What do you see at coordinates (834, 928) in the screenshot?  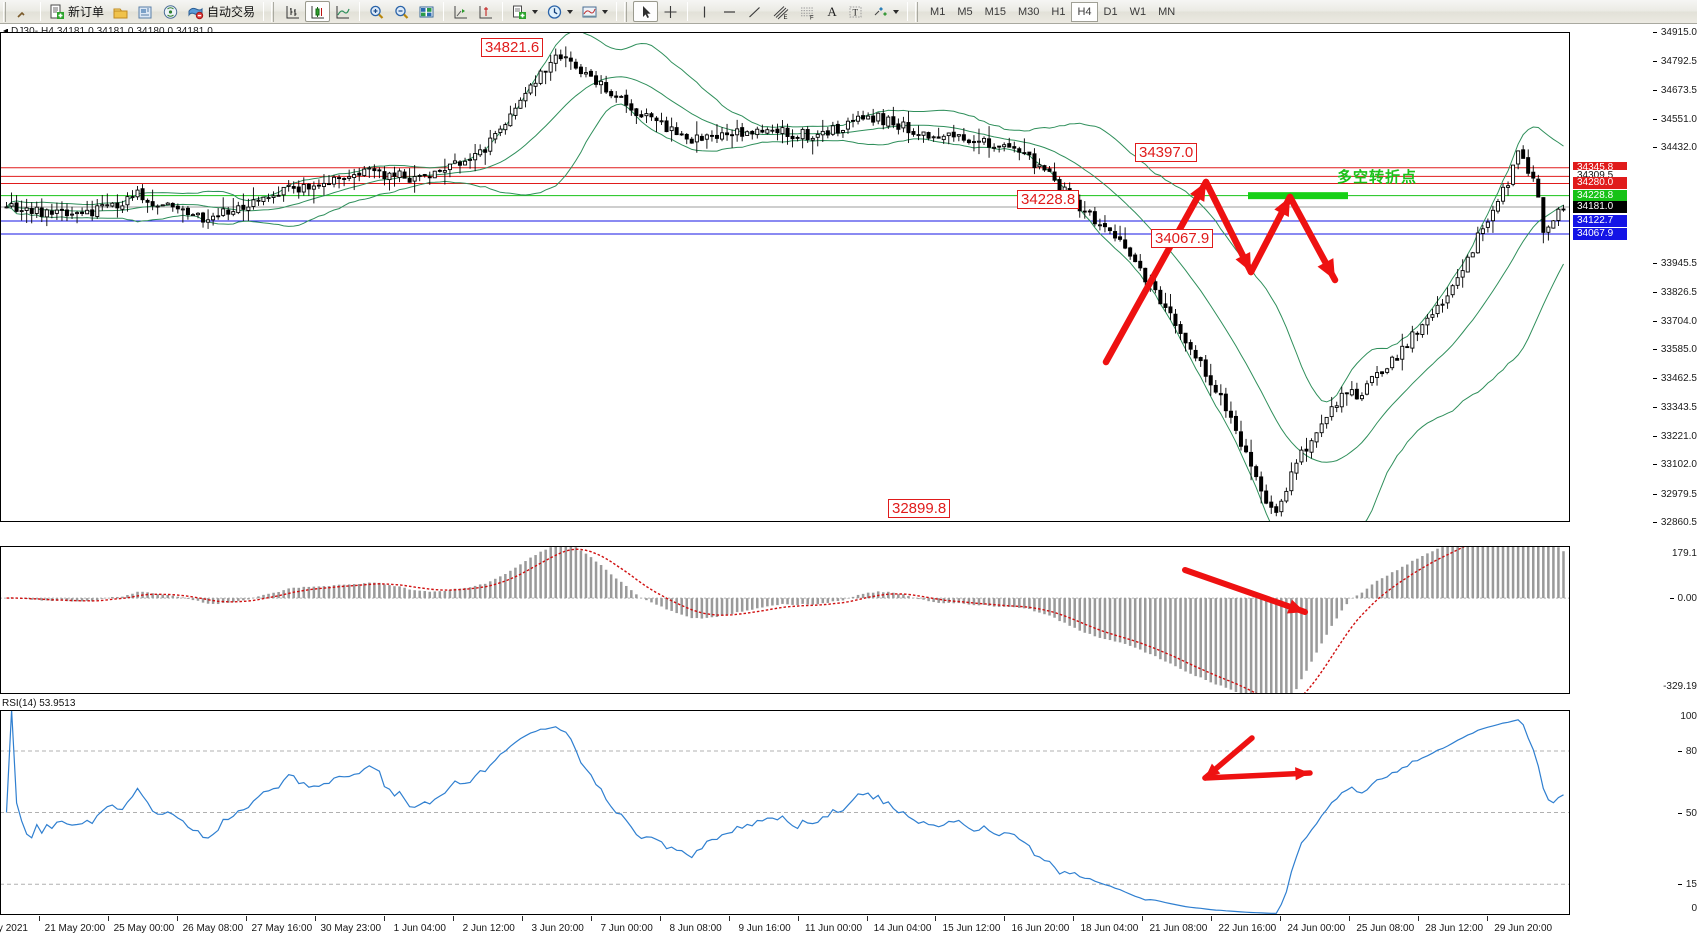 I see `time-axis-label: 11 Jun 00:00` at bounding box center [834, 928].